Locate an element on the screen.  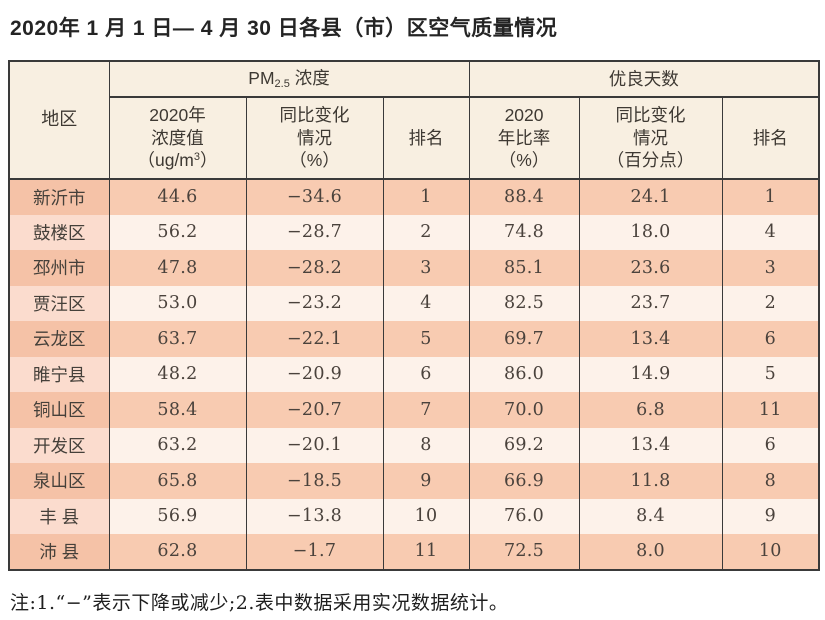
region-cell: 贾汪区 is located at coordinates (59, 303).